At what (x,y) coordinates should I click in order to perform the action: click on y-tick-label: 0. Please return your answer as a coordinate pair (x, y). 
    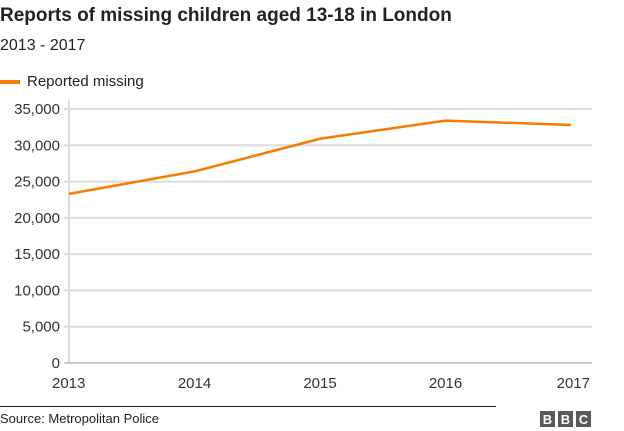
    Looking at the image, I should click on (56, 363).